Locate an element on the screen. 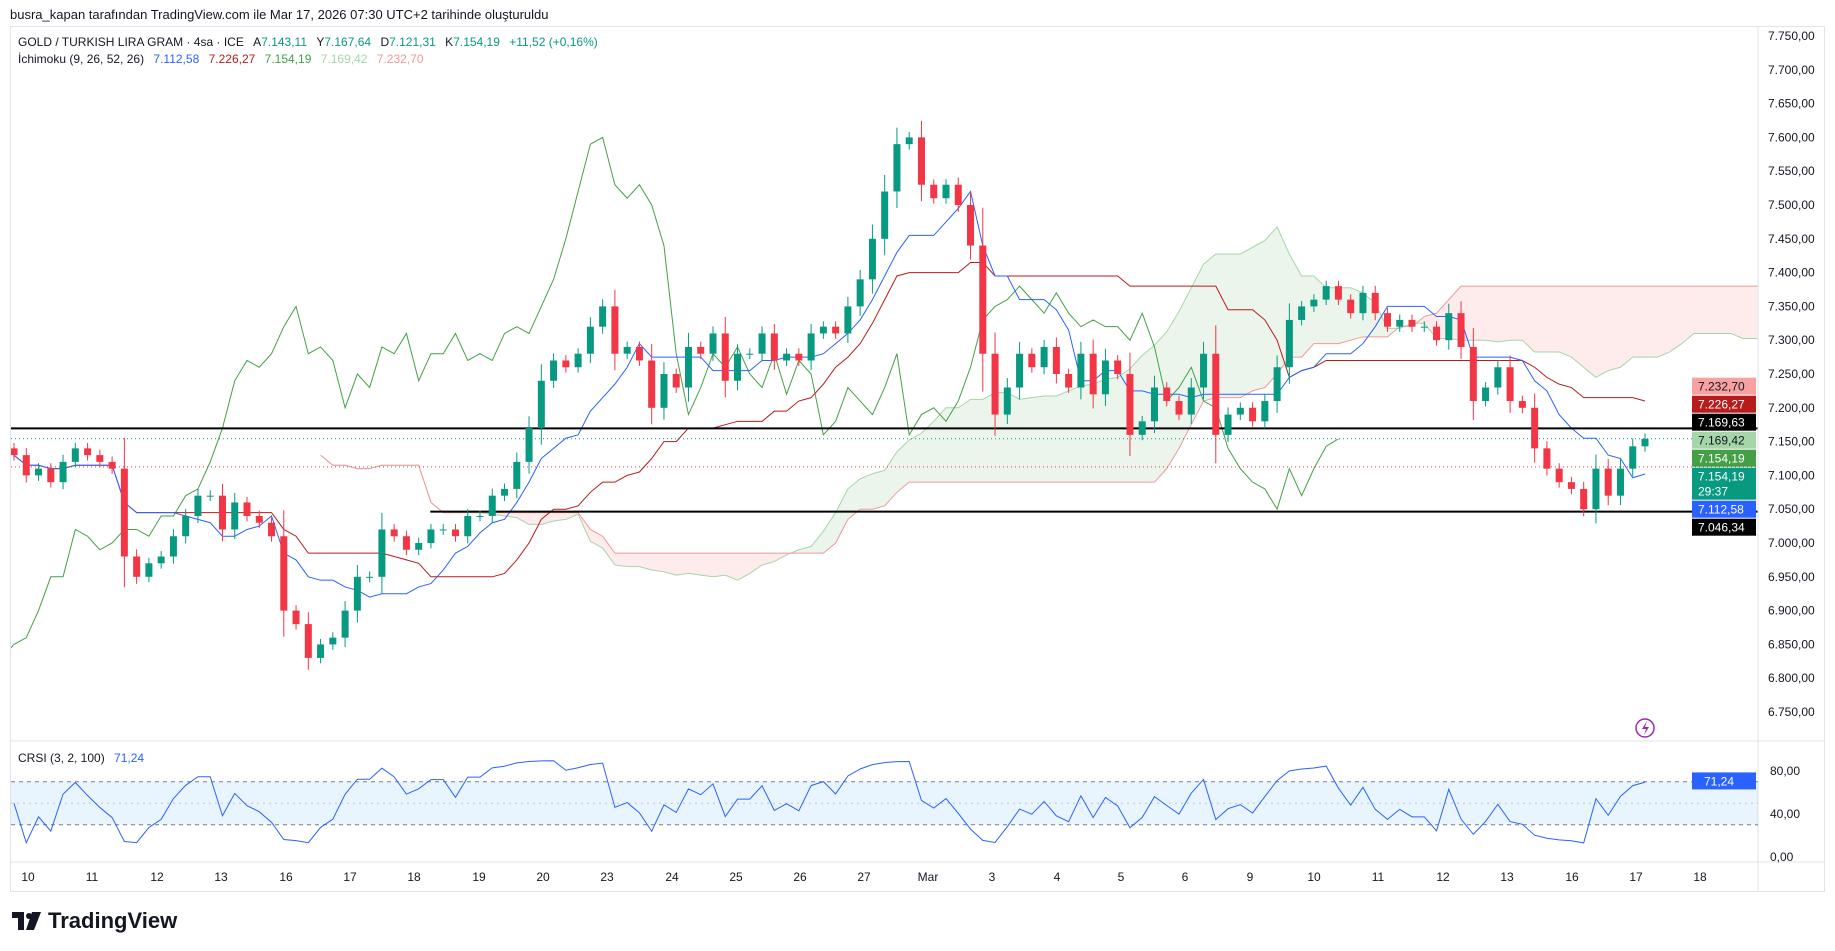  close-label: K is located at coordinates (449, 42).